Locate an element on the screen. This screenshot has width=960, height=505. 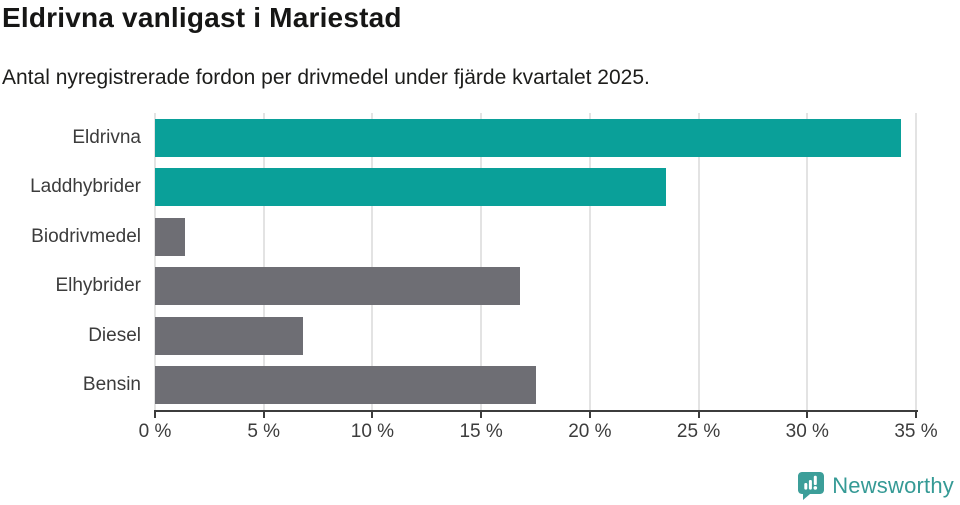
category-label: Elhybrider is located at coordinates (98, 286).